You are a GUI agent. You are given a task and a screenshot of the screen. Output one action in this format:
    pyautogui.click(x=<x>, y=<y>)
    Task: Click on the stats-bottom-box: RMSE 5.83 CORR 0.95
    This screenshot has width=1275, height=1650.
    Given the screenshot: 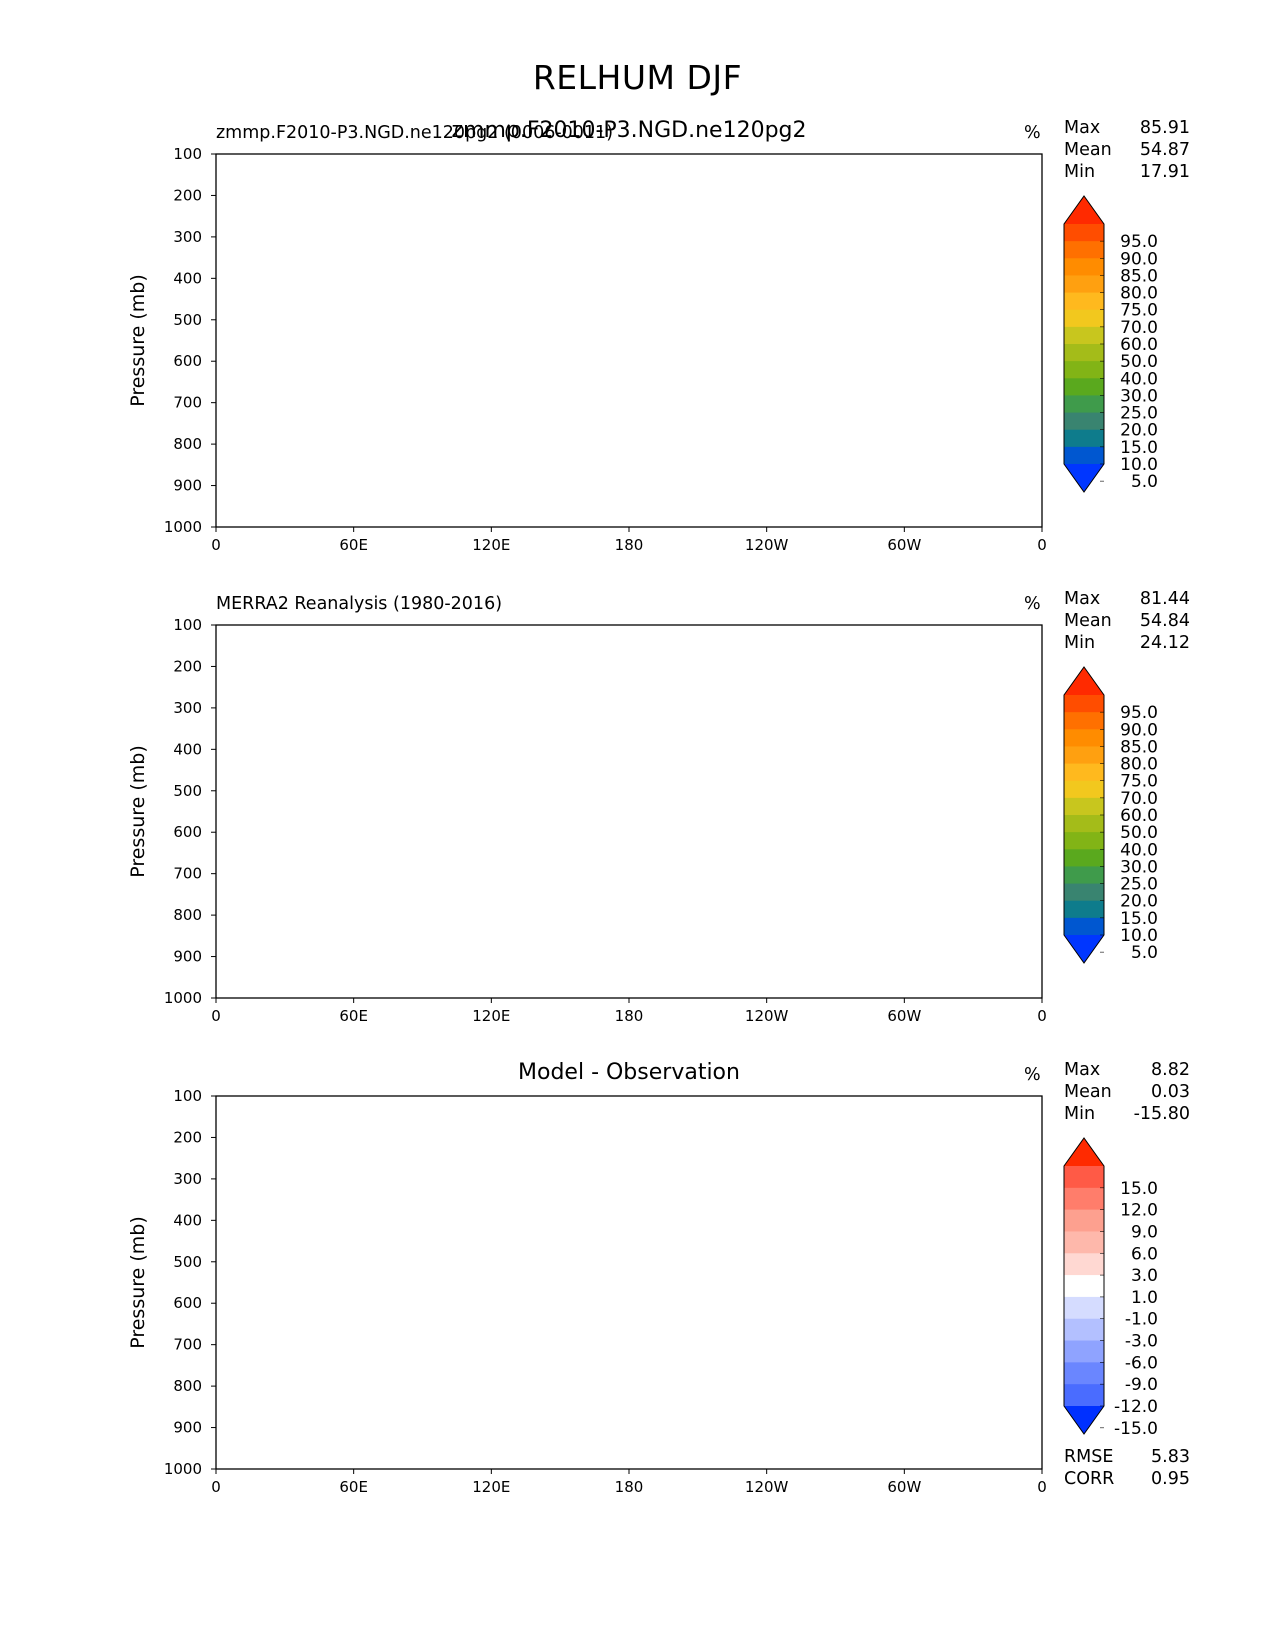 What is the action you would take?
    pyautogui.click(x=1127, y=1468)
    